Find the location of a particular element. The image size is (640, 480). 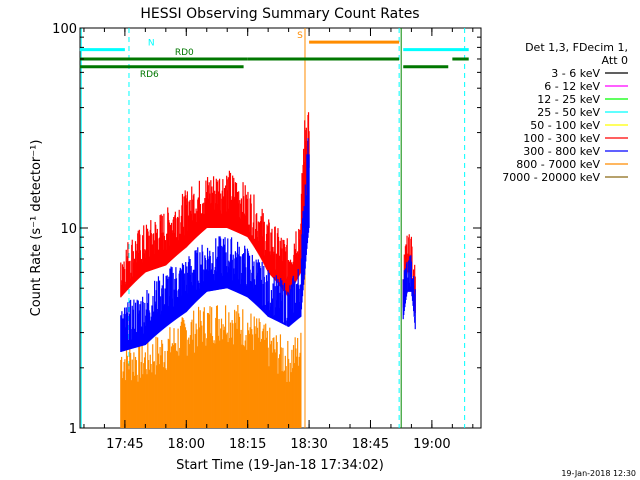

legend-label-2: 12 - 25 keV is located at coordinates (568, 99).